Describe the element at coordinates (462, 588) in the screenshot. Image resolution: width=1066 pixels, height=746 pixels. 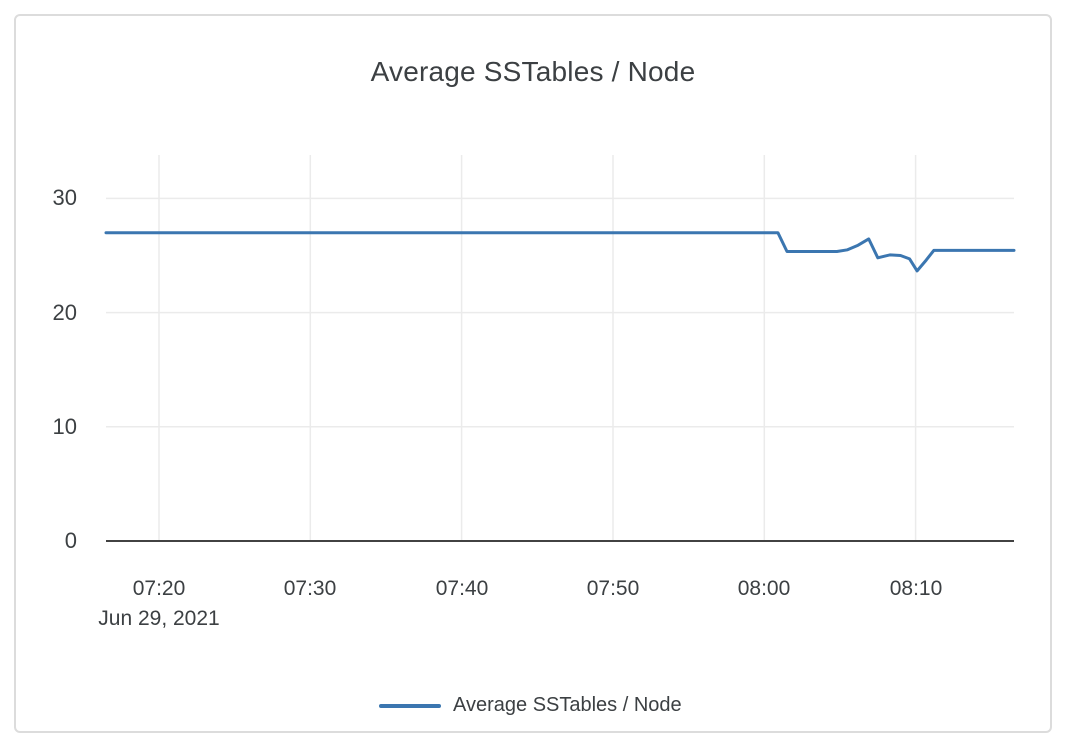
I see `x-axis-tick-label: 07:40` at that location.